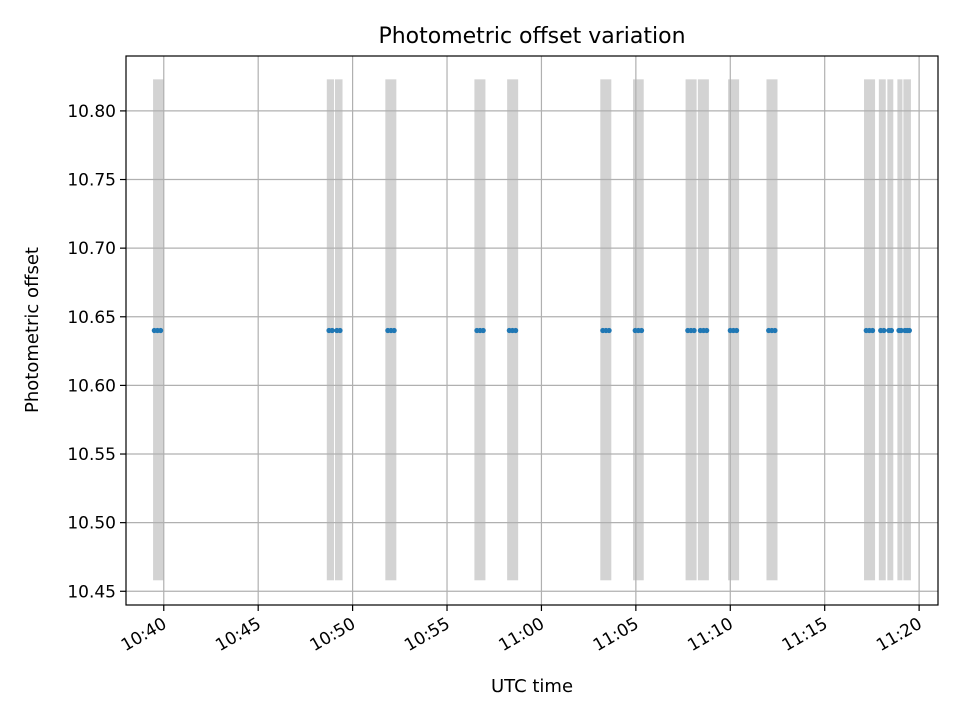 The image size is (960, 720). What do you see at coordinates (91, 524) in the screenshot?
I see `y-tick-label: 10.50` at bounding box center [91, 524].